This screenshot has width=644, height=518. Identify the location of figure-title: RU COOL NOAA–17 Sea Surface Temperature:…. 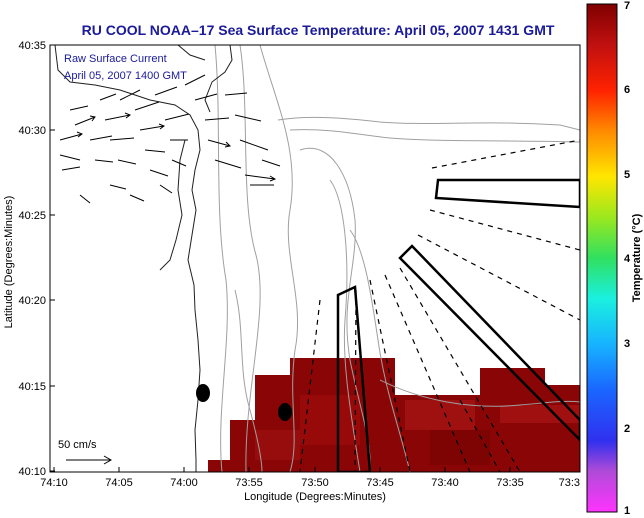
(318, 30).